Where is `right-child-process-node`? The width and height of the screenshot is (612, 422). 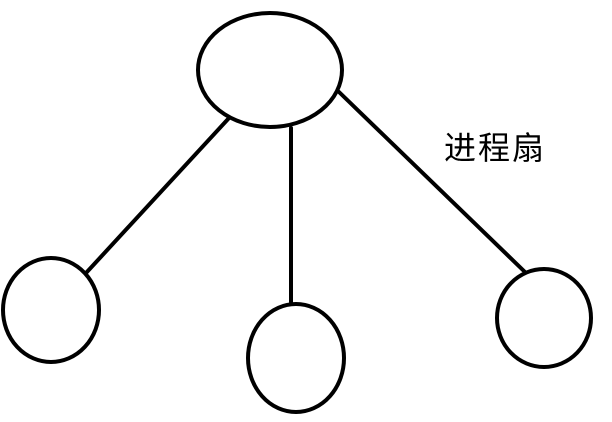
right-child-process-node is located at coordinates (544, 318).